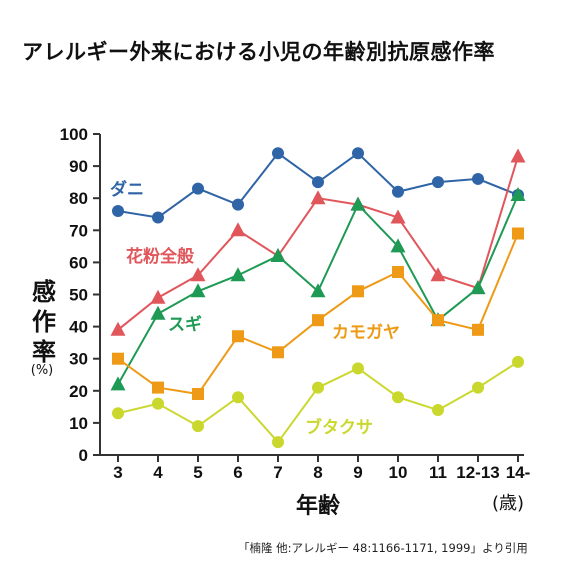 The image size is (566, 580). Describe the element at coordinates (83, 455) in the screenshot. I see `y-tick-label: 0` at that location.